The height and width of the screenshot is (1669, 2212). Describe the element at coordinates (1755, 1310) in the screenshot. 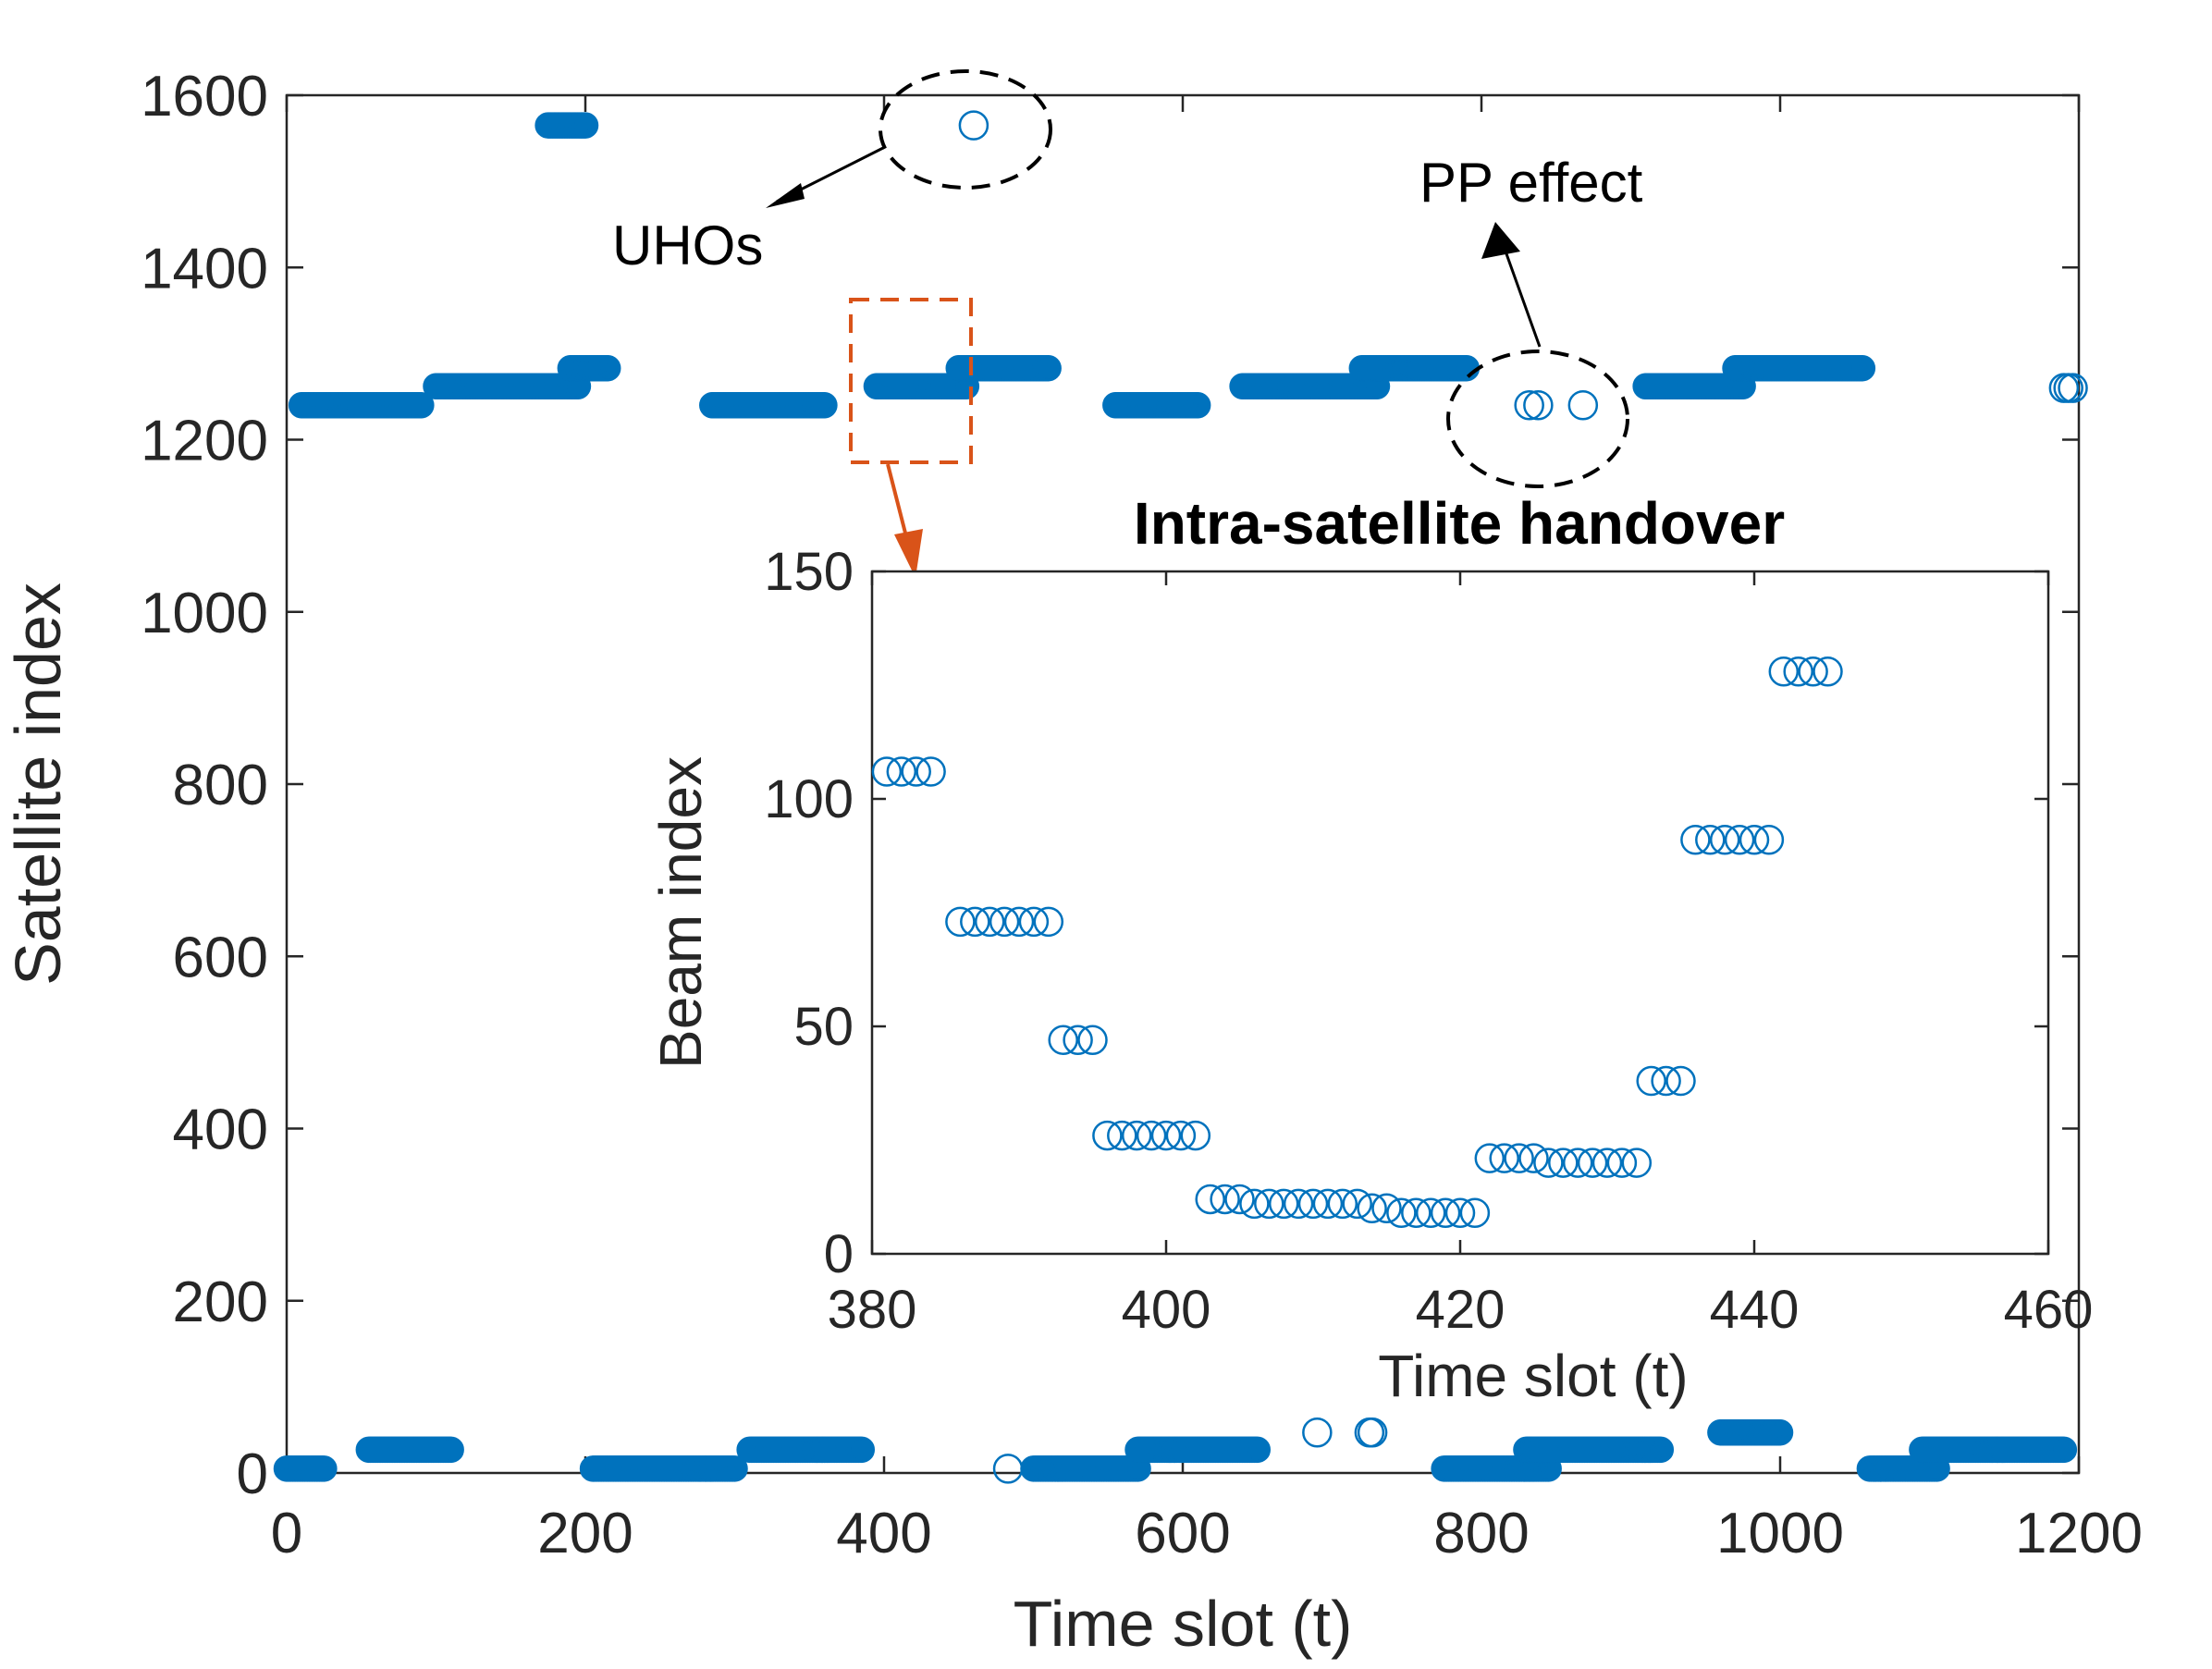

I see `inset-x-tick-label: 440` at that location.